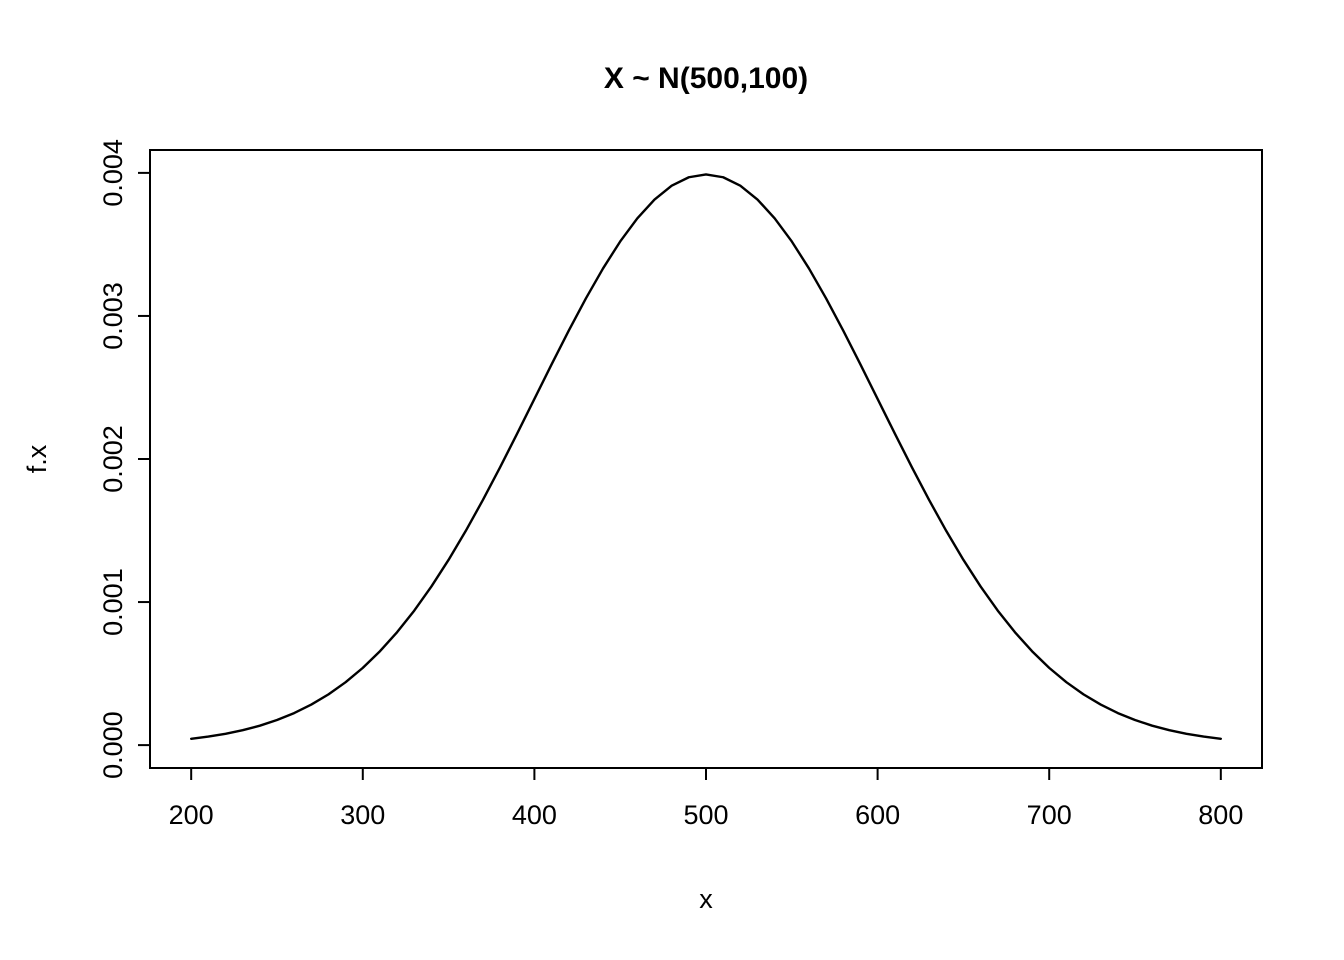 This screenshot has width=1344, height=960. What do you see at coordinates (706, 899) in the screenshot?
I see `x-axis-label: x` at bounding box center [706, 899].